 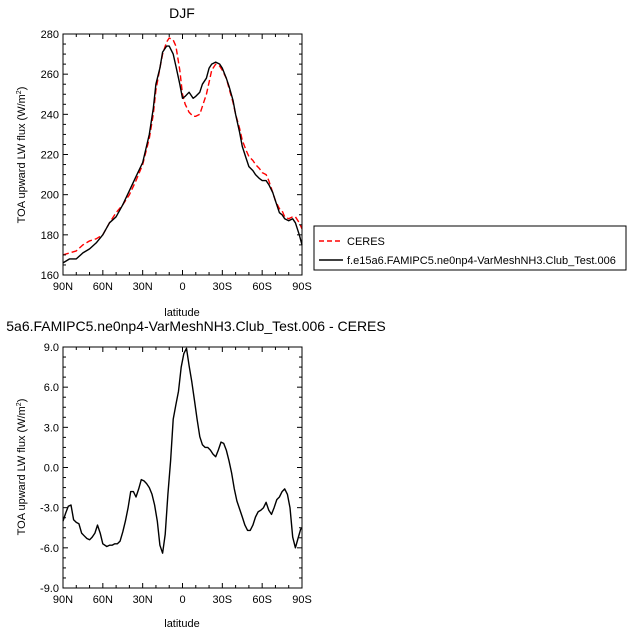 I want to click on top-y-tick-label: 240, so click(x=50, y=115).